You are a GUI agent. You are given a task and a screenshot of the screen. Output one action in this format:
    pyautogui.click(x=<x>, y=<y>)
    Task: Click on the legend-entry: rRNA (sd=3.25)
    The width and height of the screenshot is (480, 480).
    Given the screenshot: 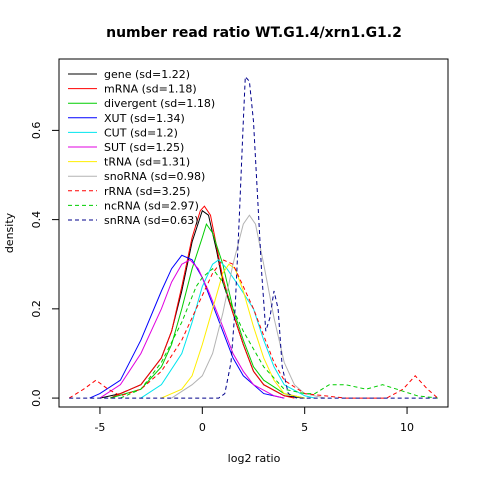 What is the action you would take?
    pyautogui.click(x=147, y=191)
    